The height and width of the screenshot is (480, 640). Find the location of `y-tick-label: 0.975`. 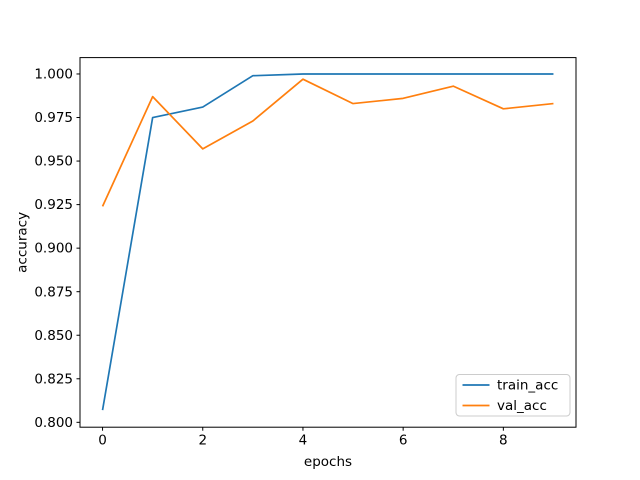

y-tick-label: 0.975 is located at coordinates (53, 118).